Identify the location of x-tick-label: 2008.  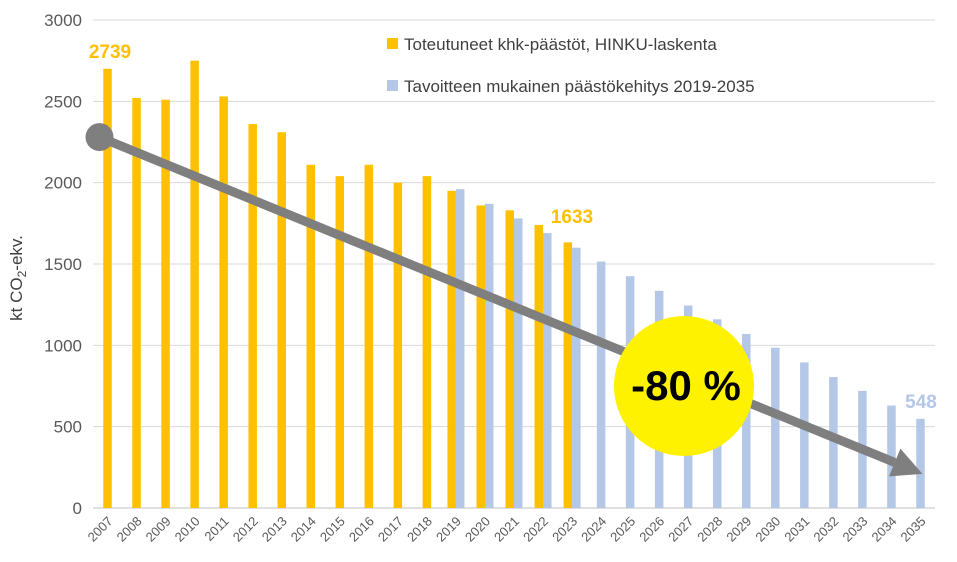
(129, 529).